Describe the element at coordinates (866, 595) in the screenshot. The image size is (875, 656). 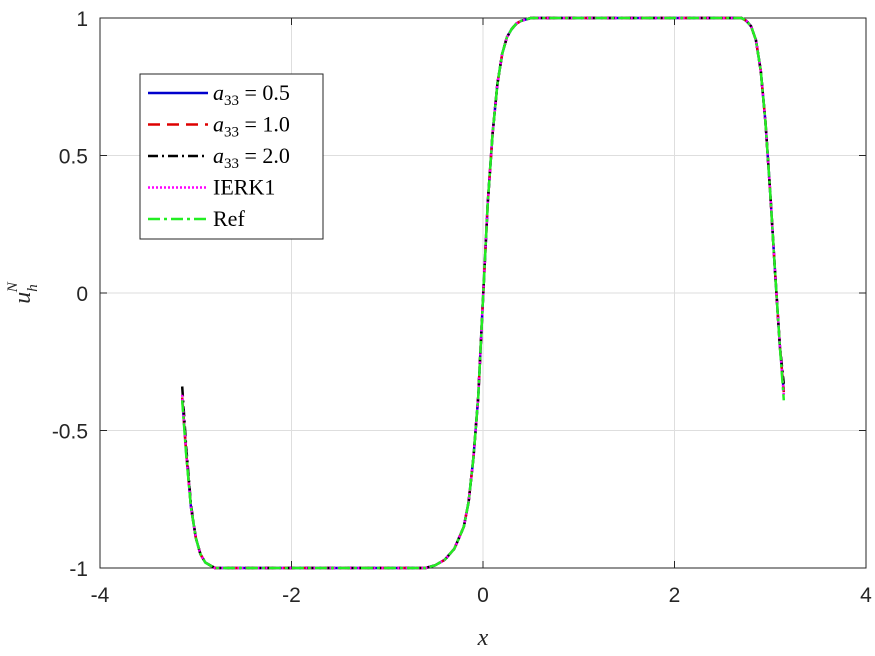
I see `x-tick-label: 4` at that location.